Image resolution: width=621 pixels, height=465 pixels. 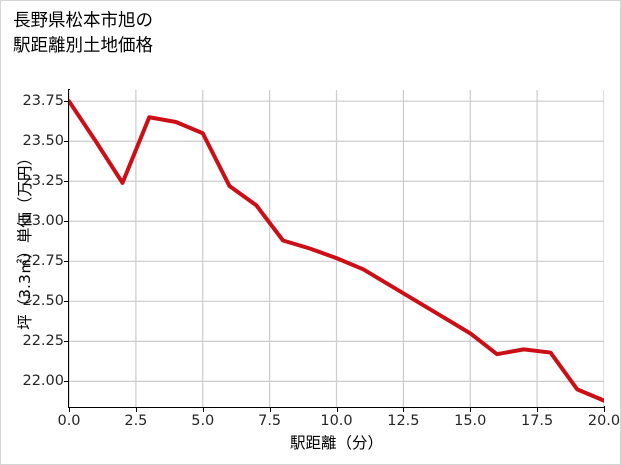 I want to click on y-tick-label: 23.50, so click(x=43, y=141).